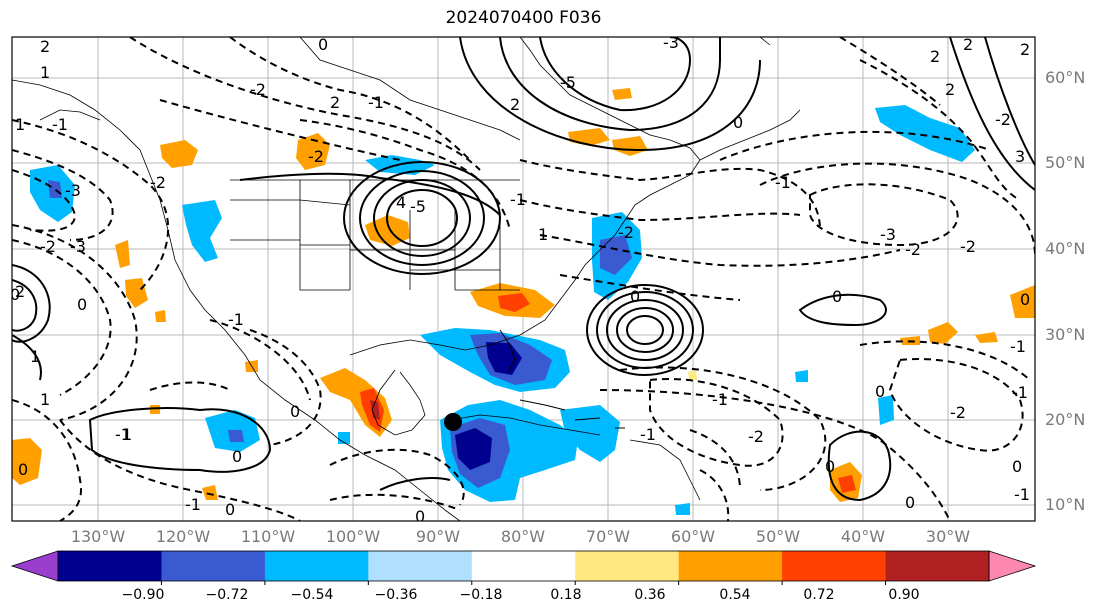 This screenshot has height=615, width=1105. What do you see at coordinates (227, 595) in the screenshot?
I see `colorbar-tick-label: −0.72` at bounding box center [227, 595].